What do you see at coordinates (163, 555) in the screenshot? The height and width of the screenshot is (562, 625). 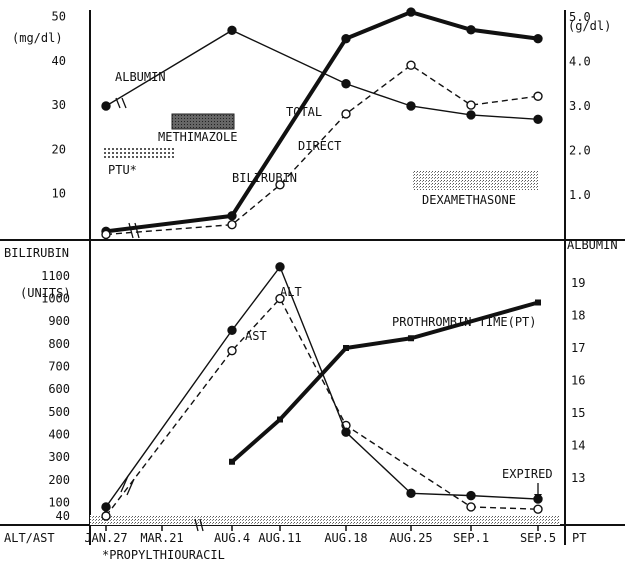 I see `footnote: *PROPYLTHIOURACIL` at bounding box center [163, 555].